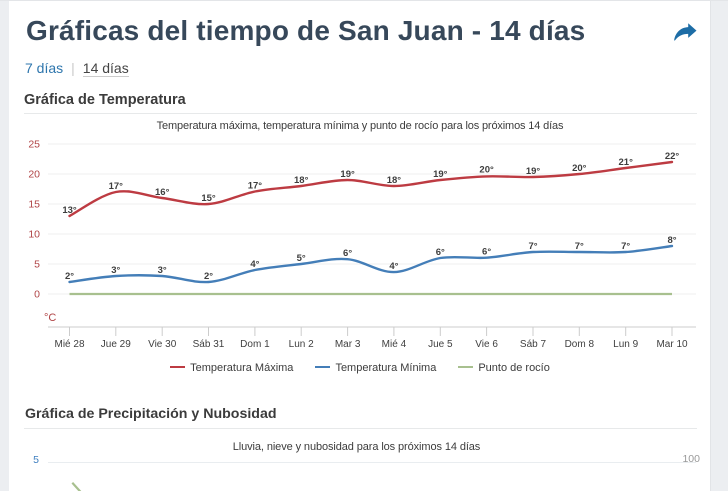 Image resolution: width=728 pixels, height=491 pixels. What do you see at coordinates (580, 344) in the screenshot?
I see `svg-text: Dom 8` at bounding box center [580, 344].